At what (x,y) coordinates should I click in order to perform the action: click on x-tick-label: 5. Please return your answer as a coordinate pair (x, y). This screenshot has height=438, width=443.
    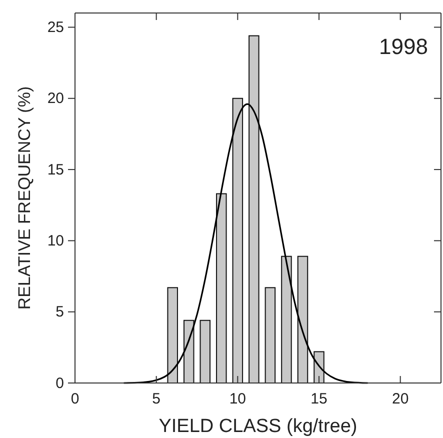
    Looking at the image, I should click on (156, 399).